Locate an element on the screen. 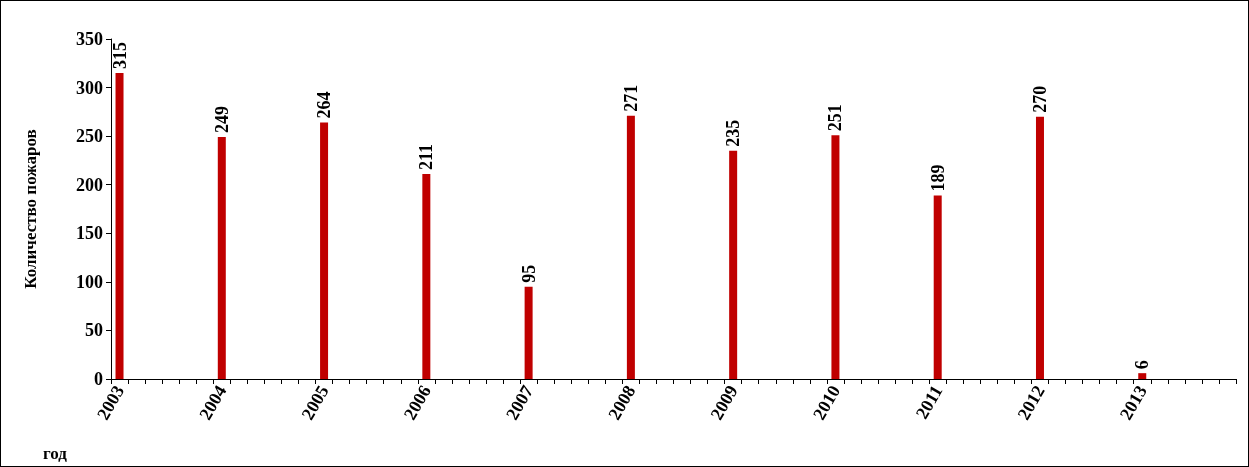 The image size is (1249, 467). data-label: 251 is located at coordinates (835, 118).